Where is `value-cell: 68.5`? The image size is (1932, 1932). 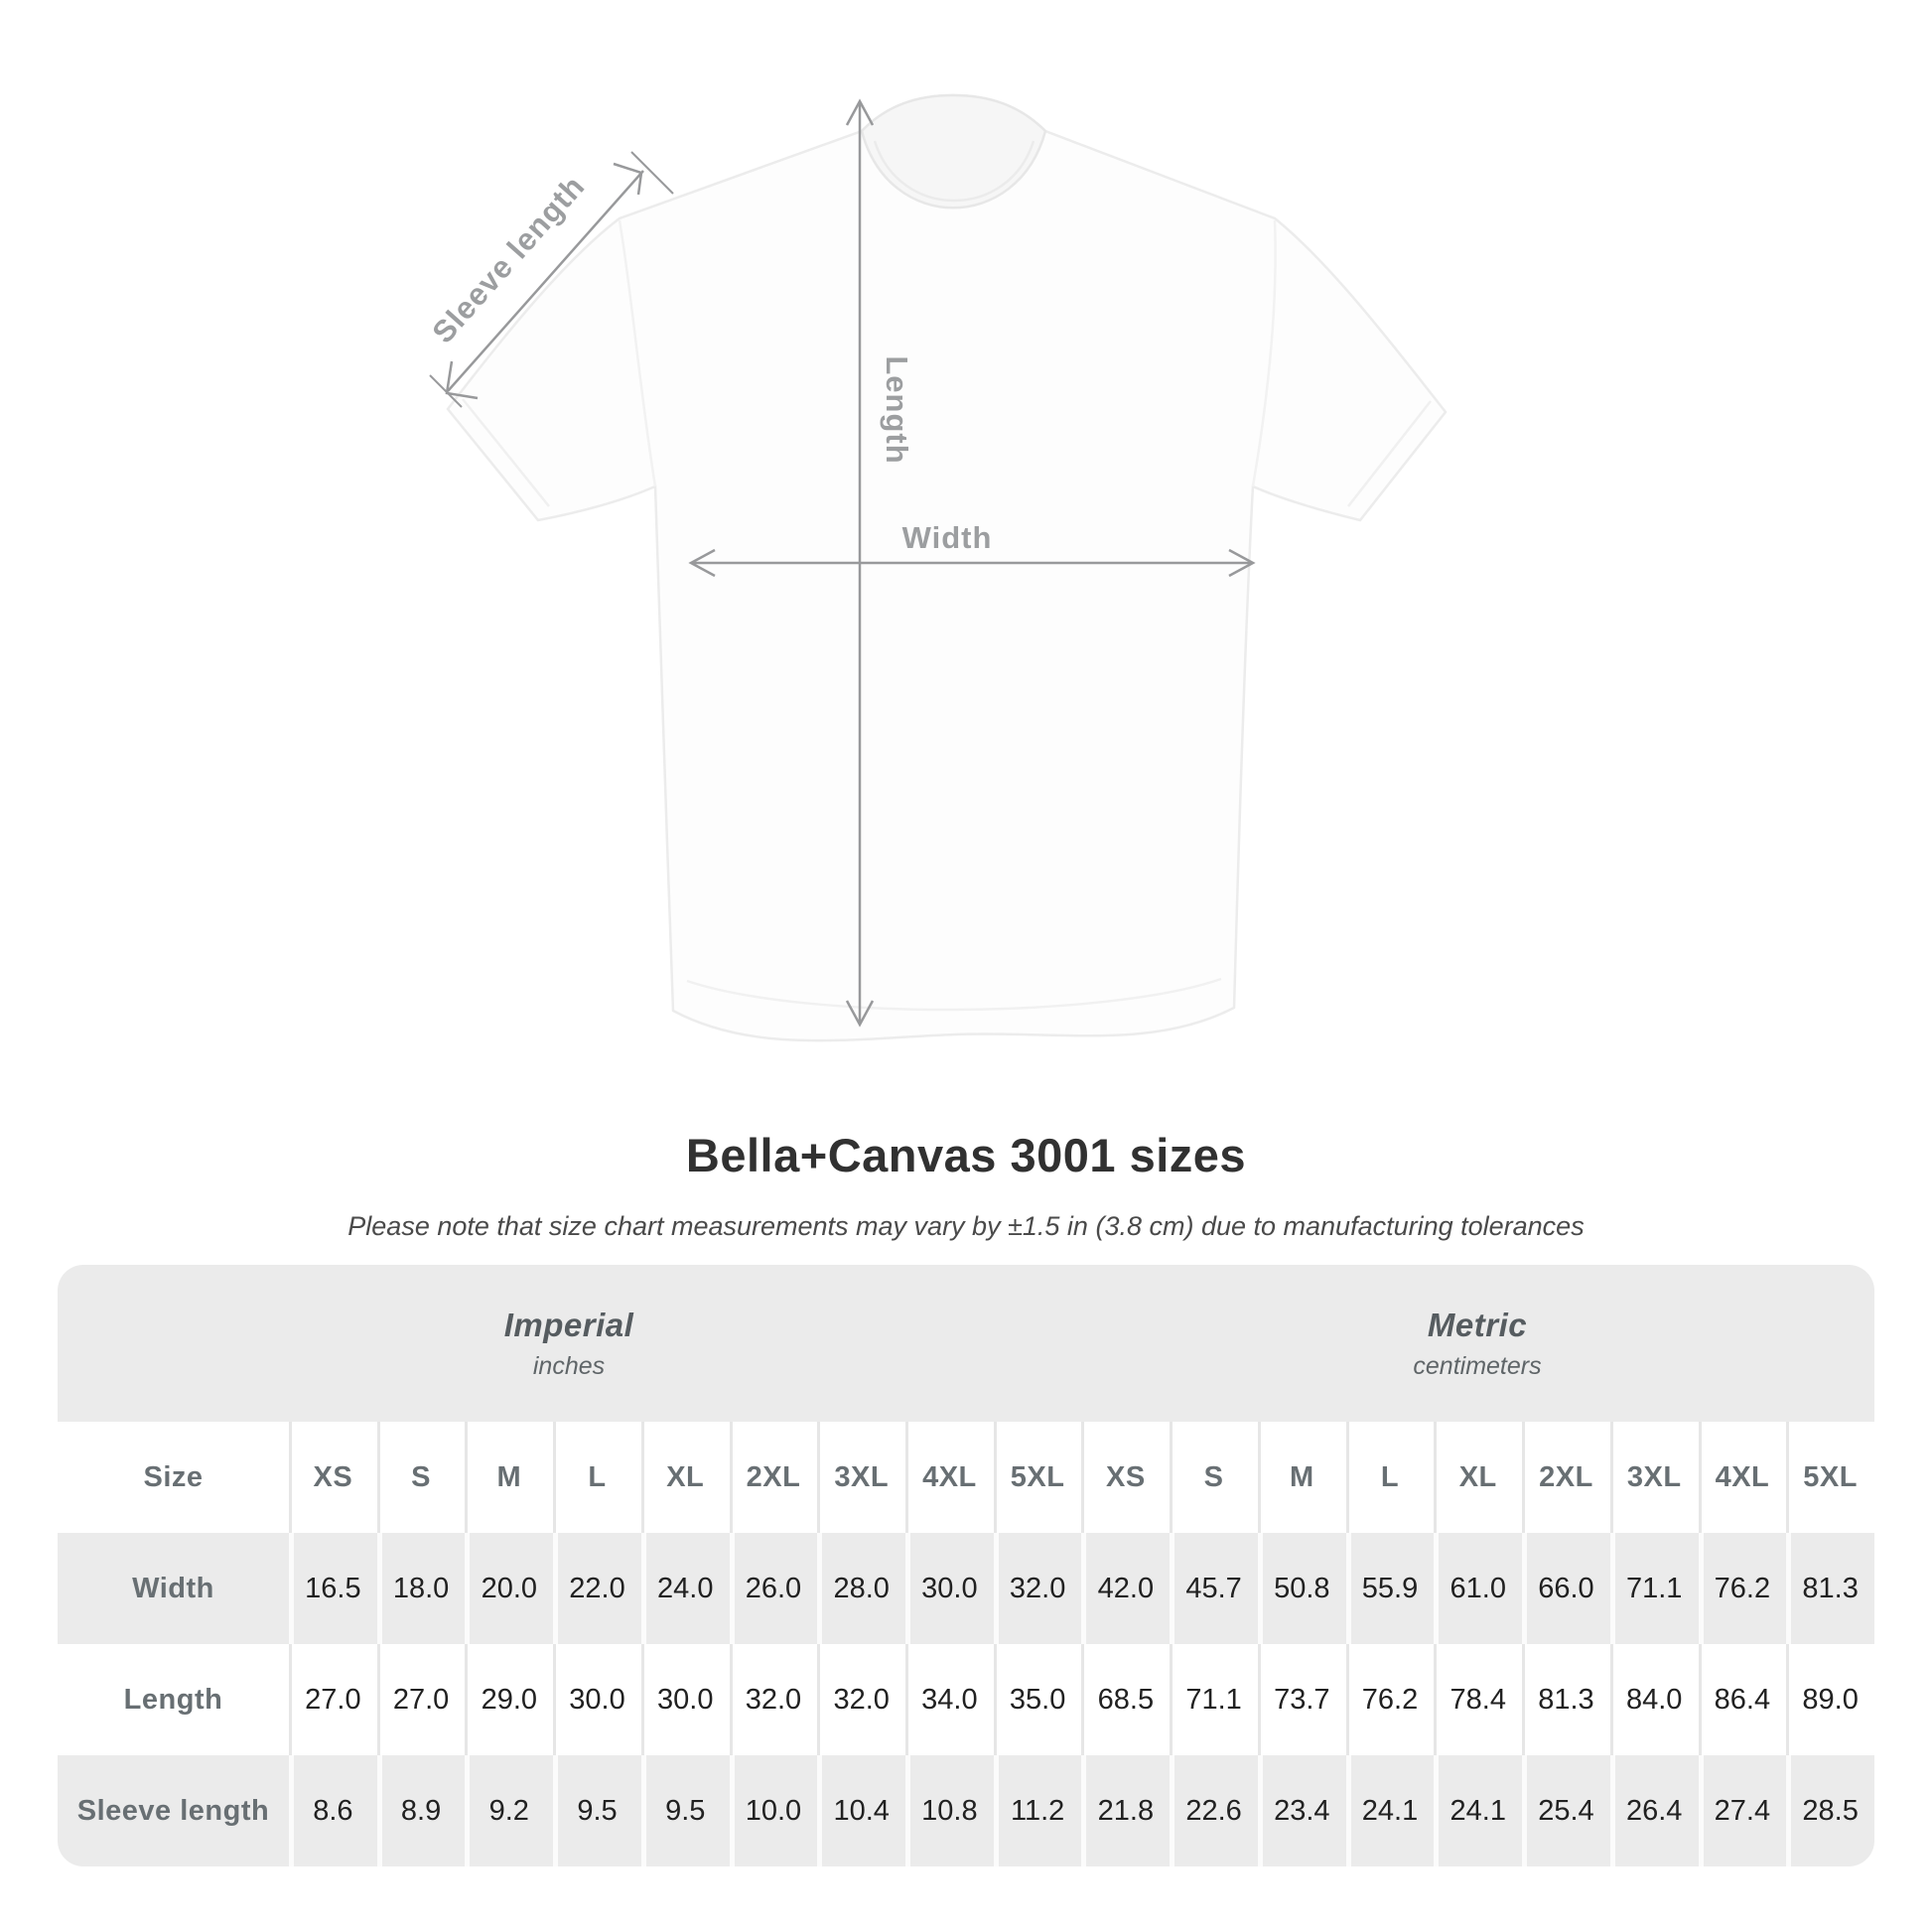
value-cell: 68.5 is located at coordinates (1125, 1700).